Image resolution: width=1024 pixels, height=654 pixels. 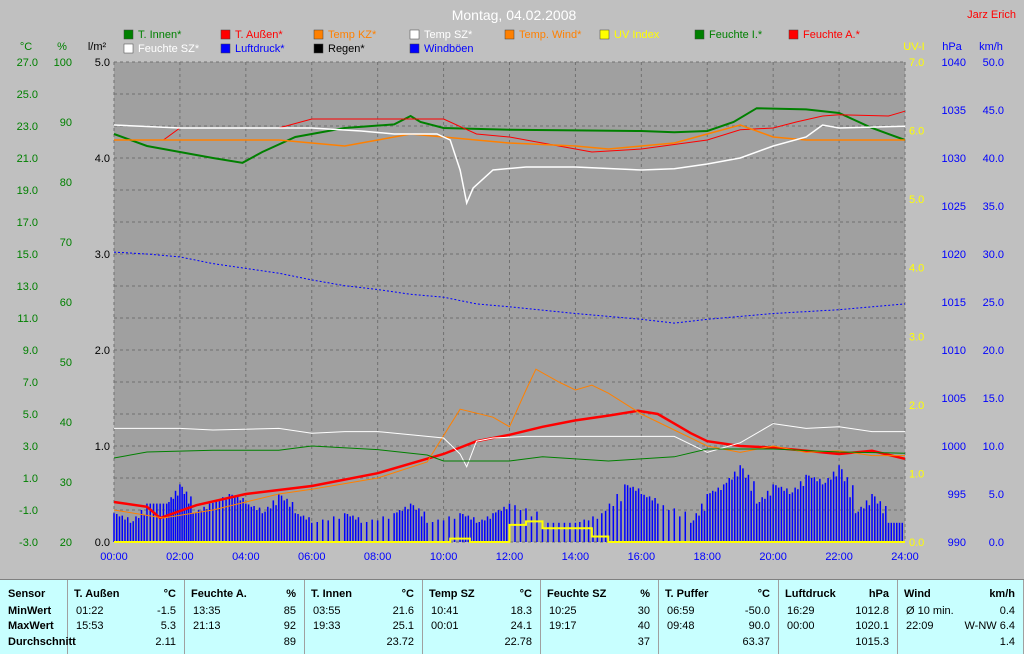 I want to click on min-value: 21.6, so click(x=403, y=611).